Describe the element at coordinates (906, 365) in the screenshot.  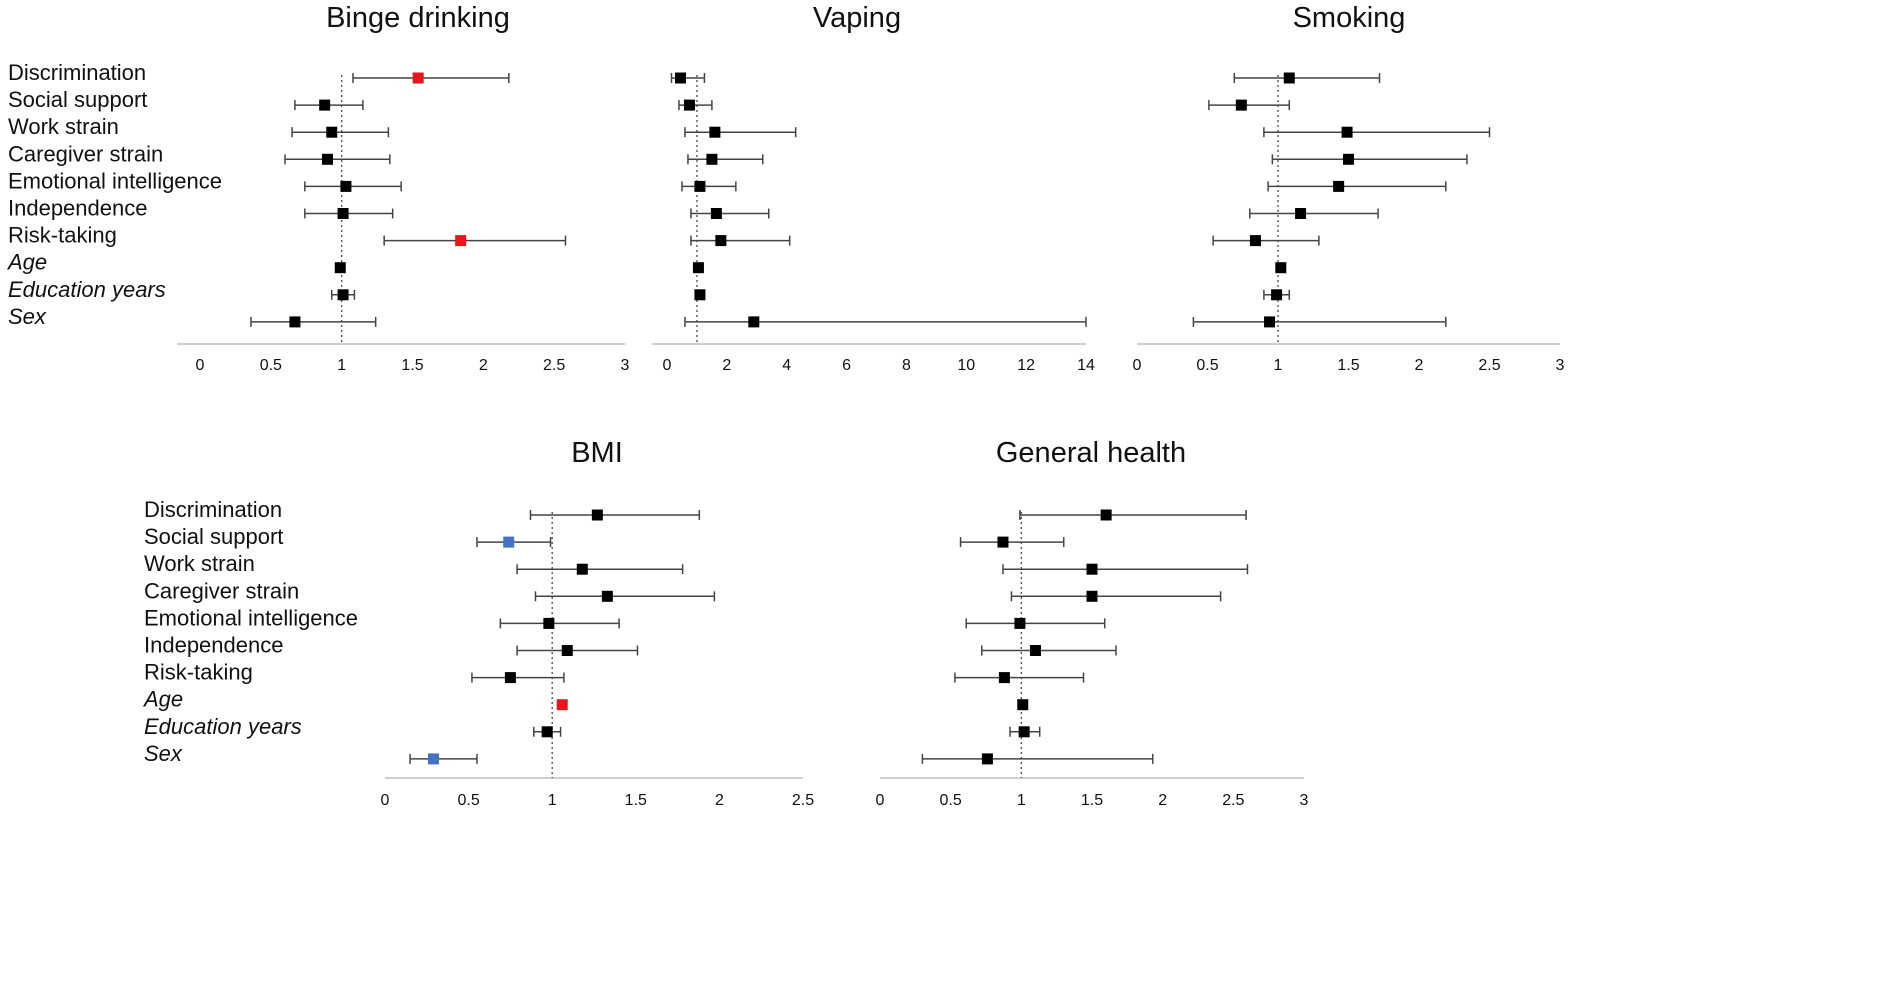
I see `x-tick-label: 8` at that location.